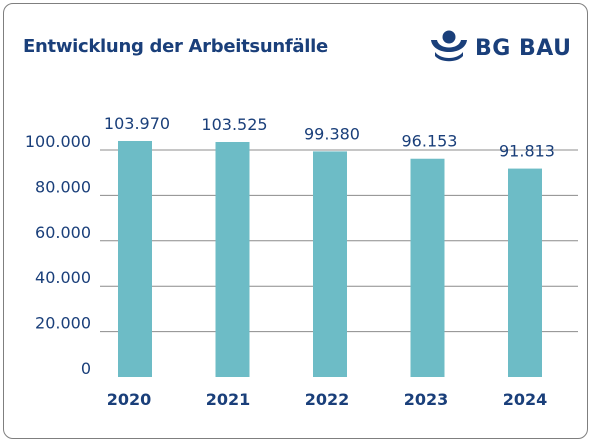 This screenshot has height=445, width=593. Describe the element at coordinates (232, 259) in the screenshot. I see `bar-2021` at that location.